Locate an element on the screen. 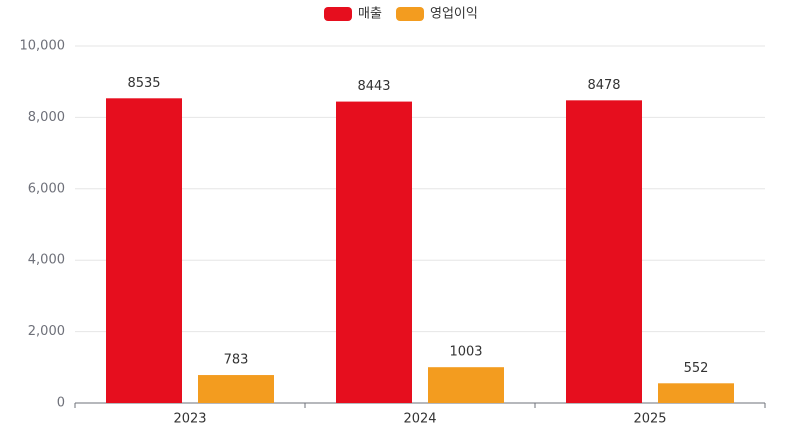 The width and height of the screenshot is (800, 439). value-label: 8535 is located at coordinates (143, 83).